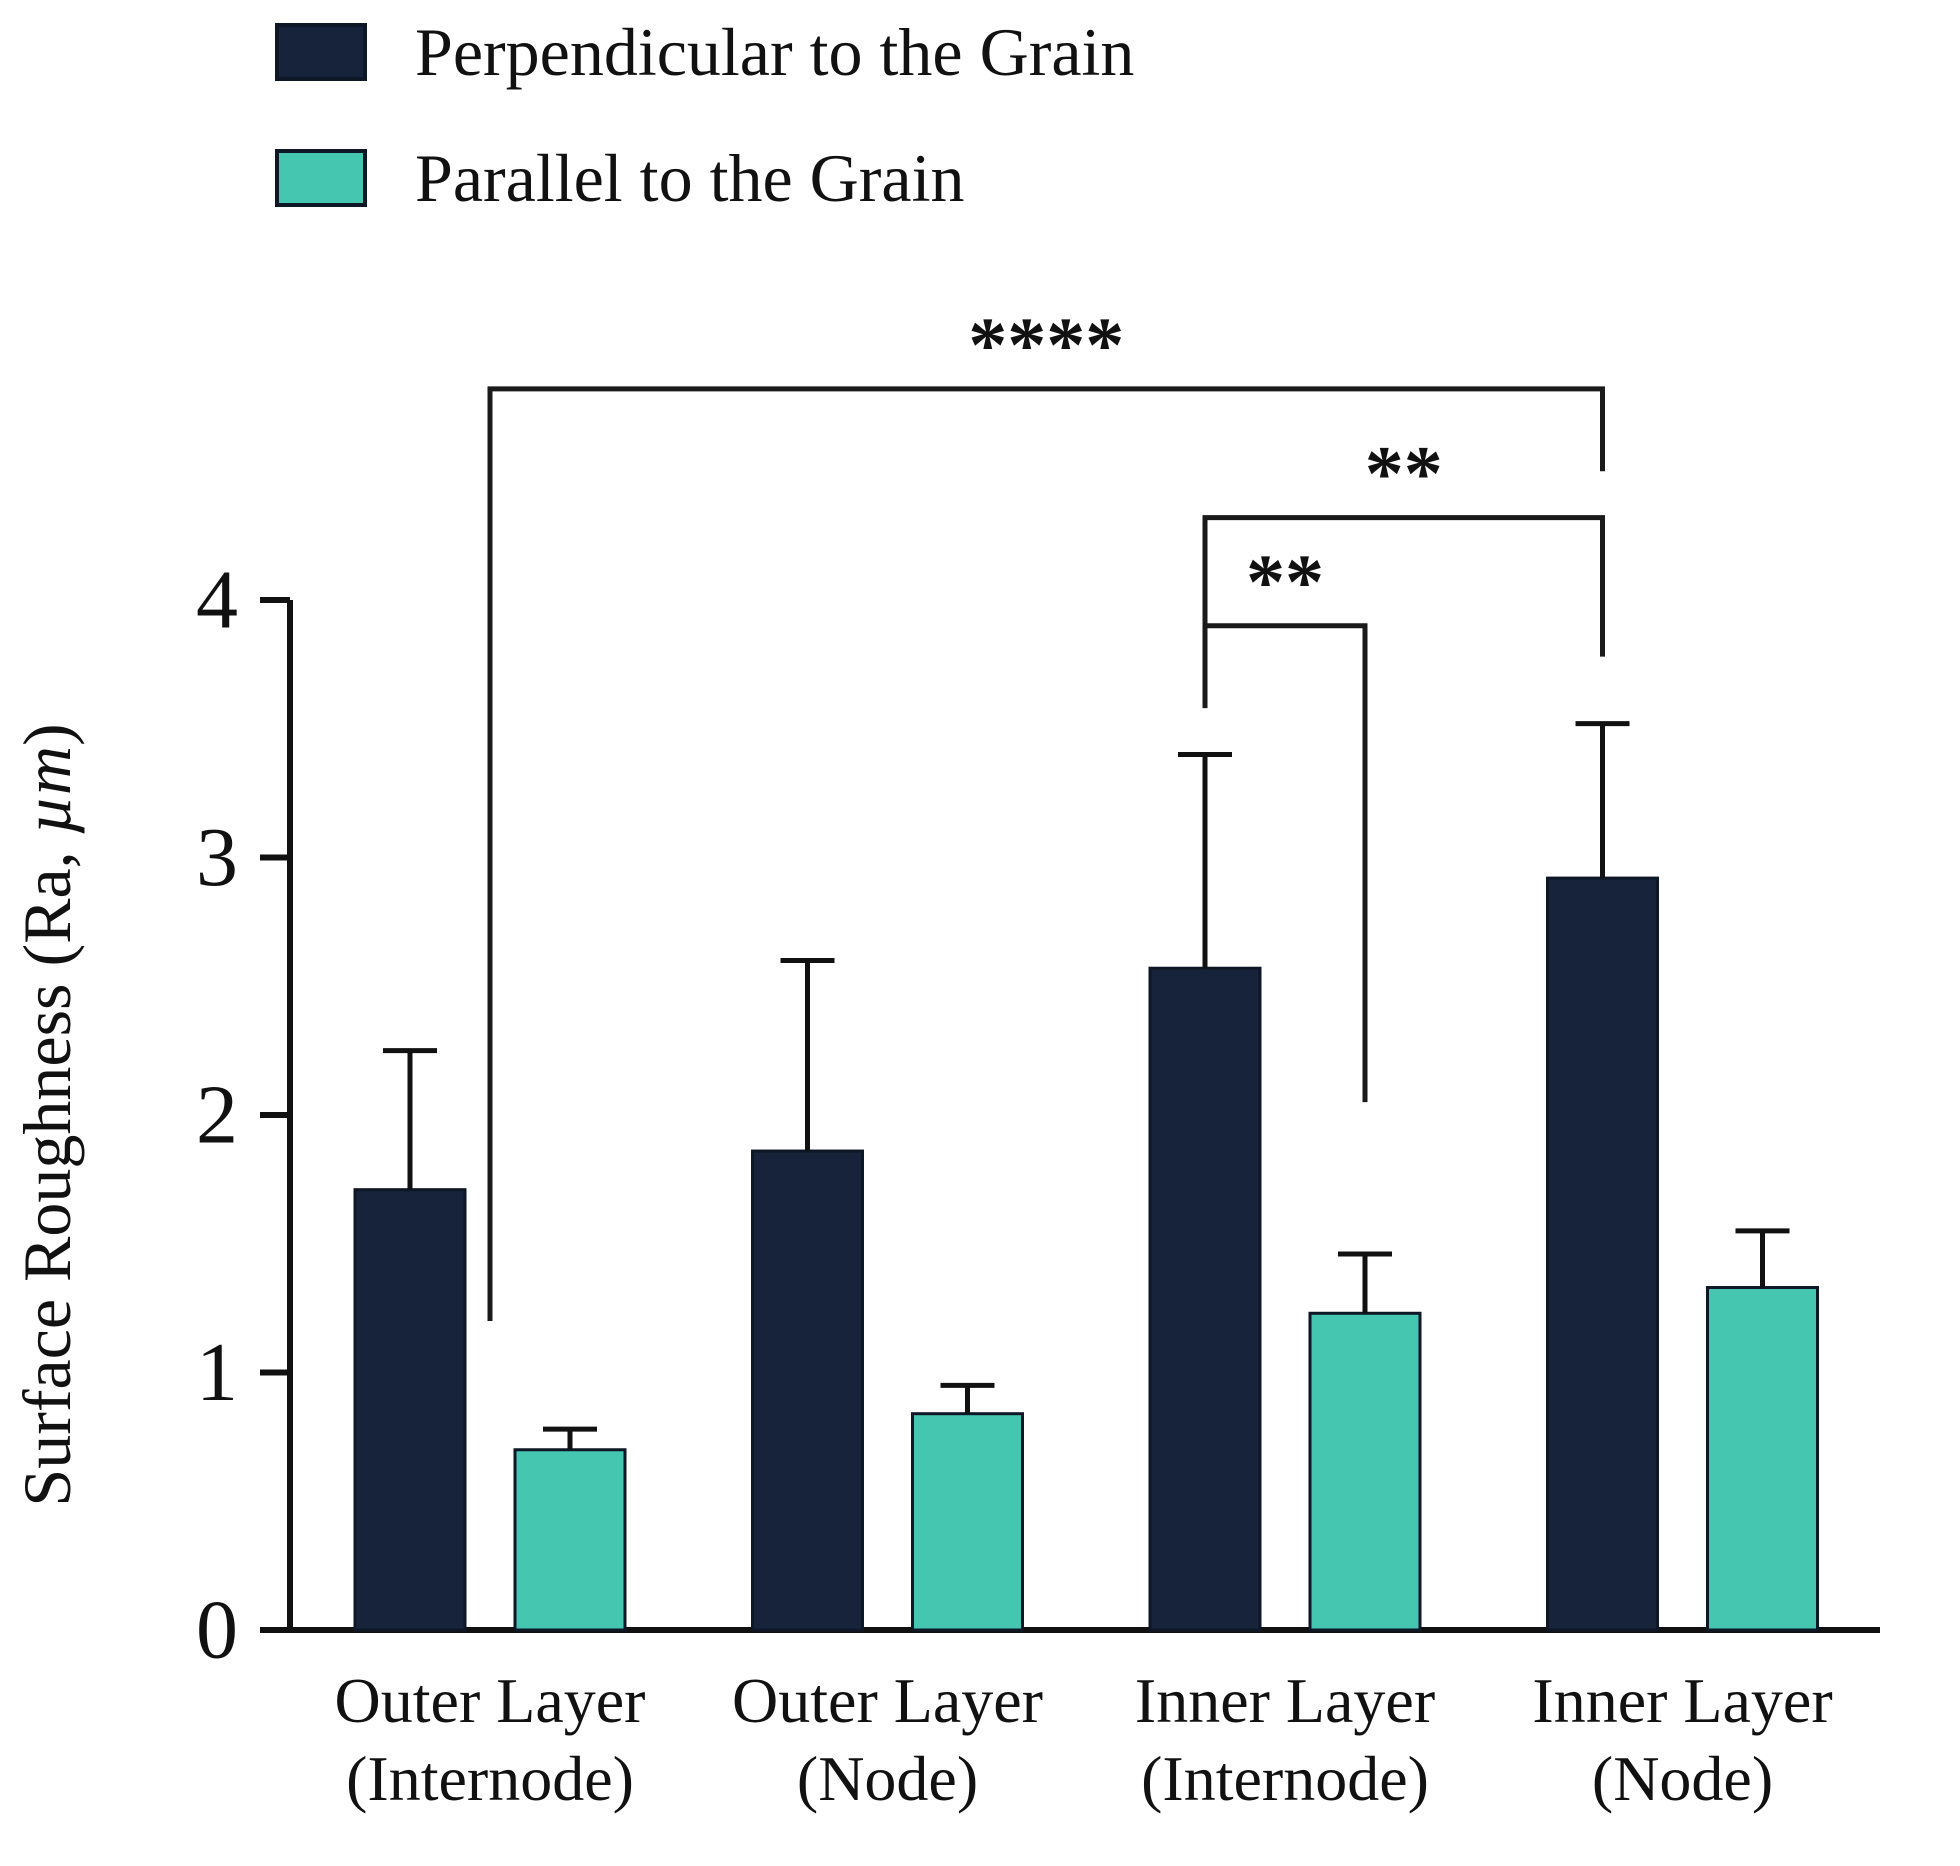  I want to click on significance-label: ****, so click(1046, 344).